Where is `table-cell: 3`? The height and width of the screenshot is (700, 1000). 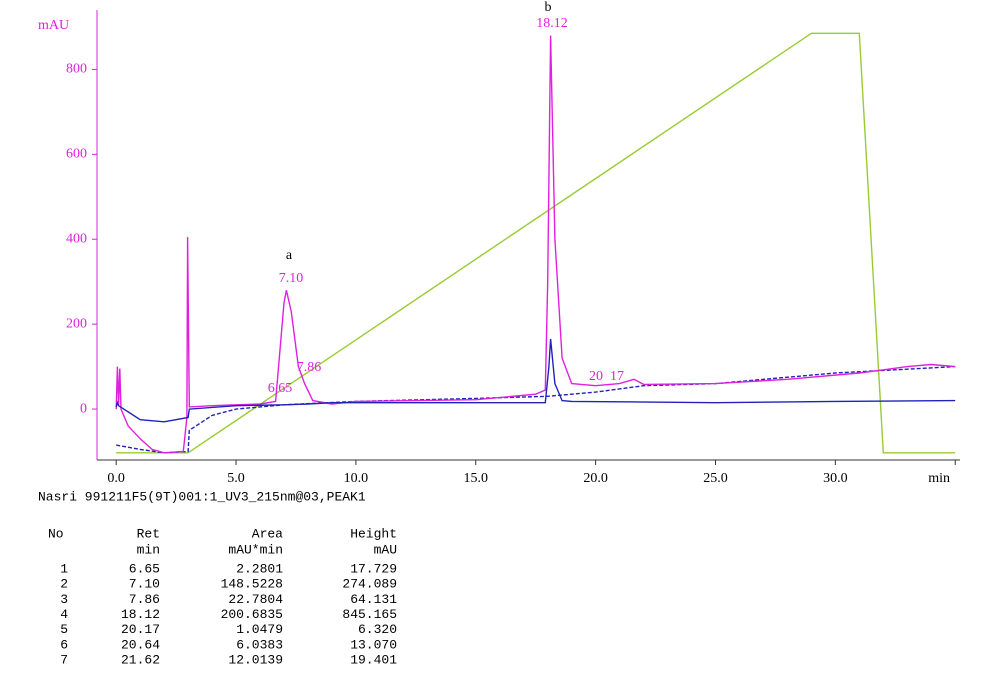 table-cell: 3 is located at coordinates (64, 599).